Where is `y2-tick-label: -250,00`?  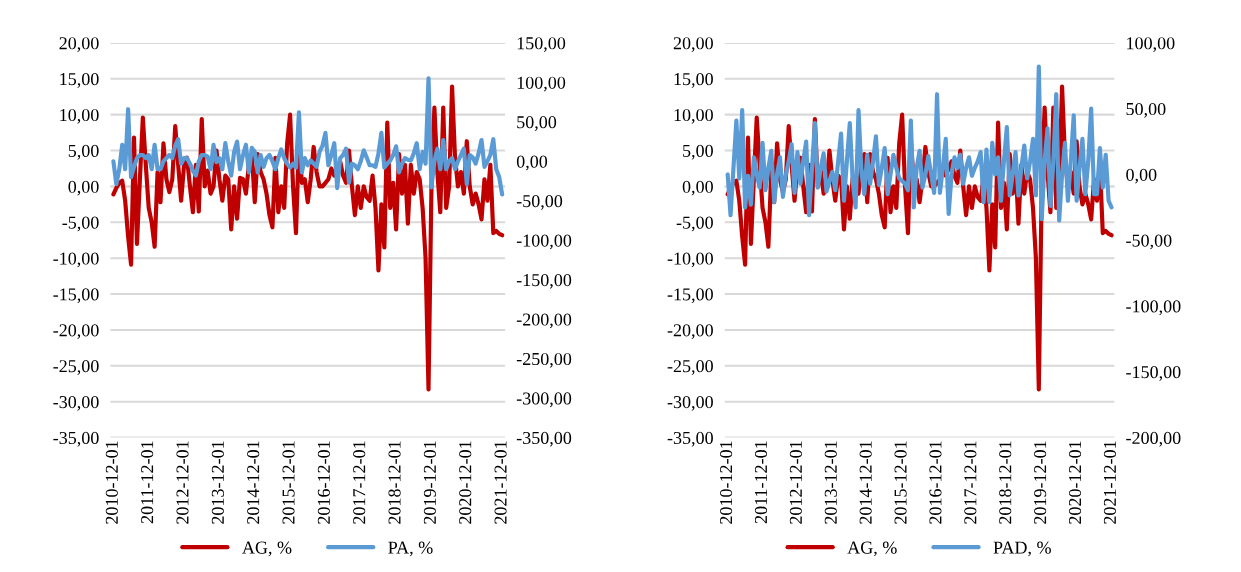 y2-tick-label: -250,00 is located at coordinates (544, 360).